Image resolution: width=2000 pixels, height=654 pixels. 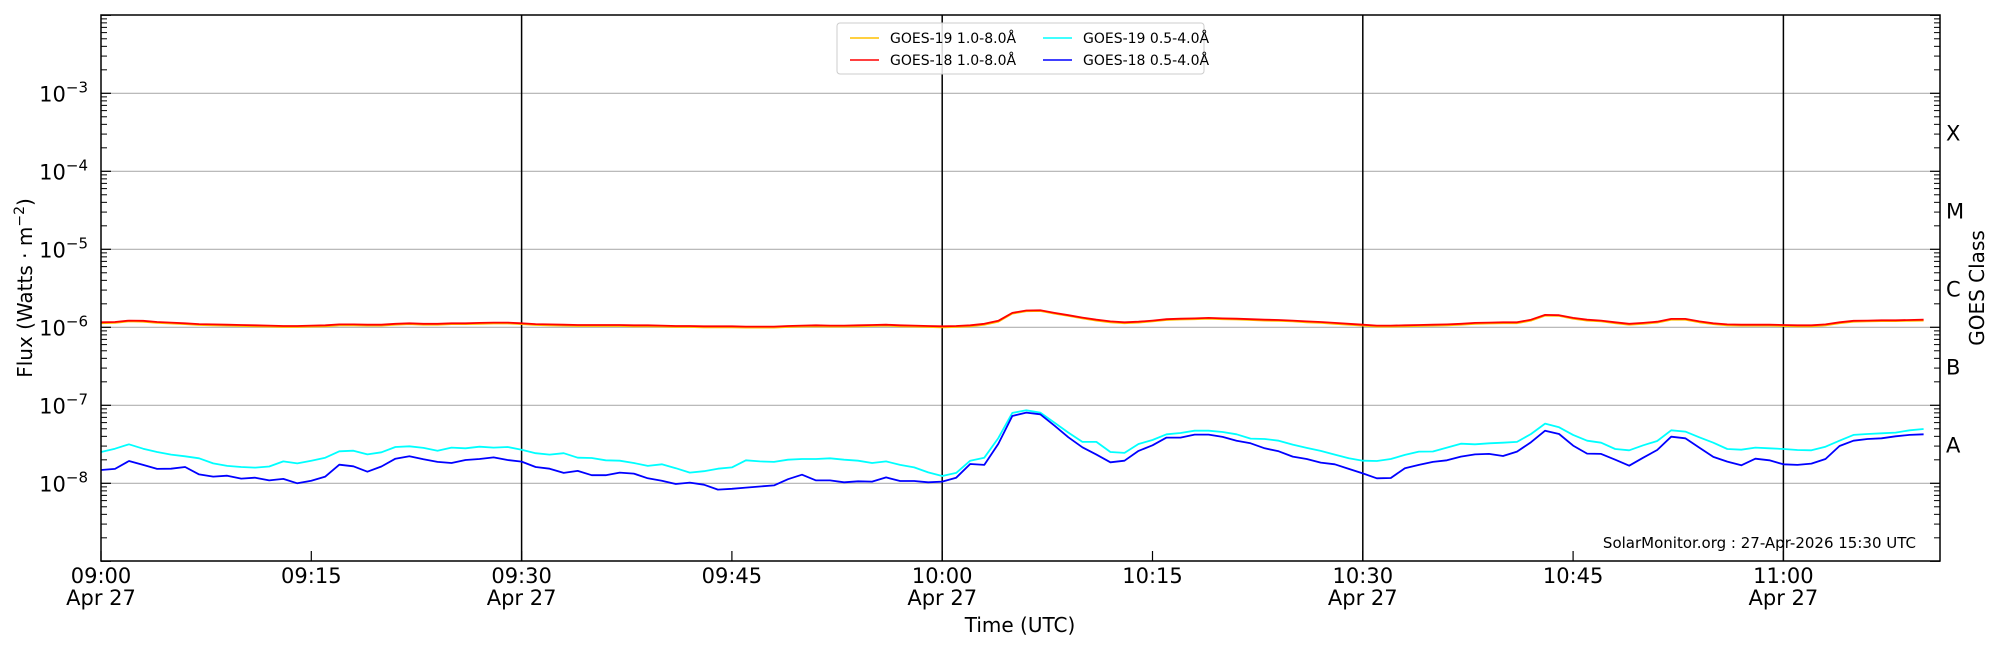 I want to click on y-tick-label: 10⁻³, so click(x=63, y=92).